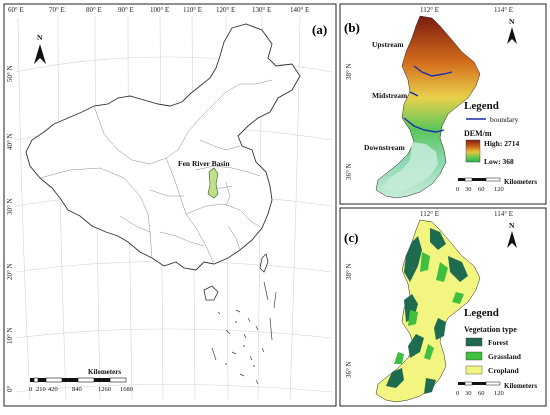 The width and height of the screenshot is (550, 415). Describe the element at coordinates (319, 29) in the screenshot. I see `panel-a-letter: (a)` at that location.